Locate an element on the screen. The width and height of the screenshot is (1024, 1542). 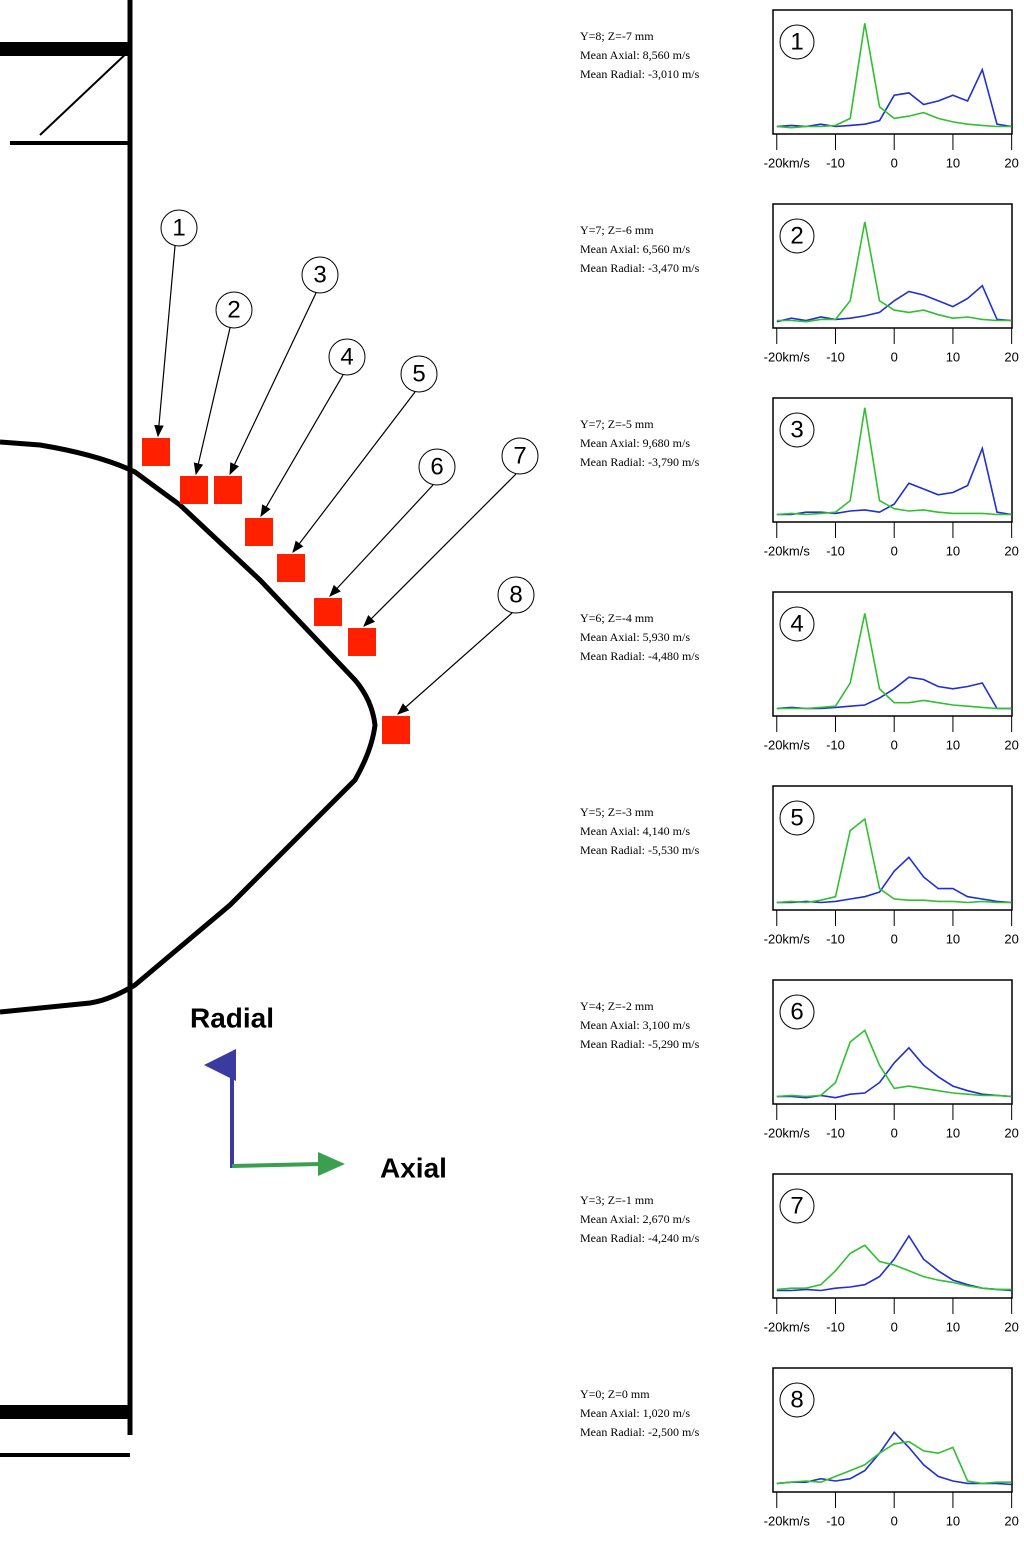
annotation: Y=8; Z=-7 mm is located at coordinates (617, 36).